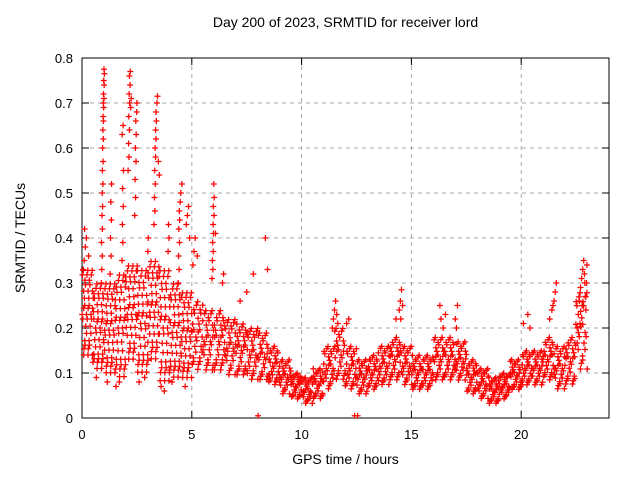 The width and height of the screenshot is (640, 480). Describe the element at coordinates (345, 459) in the screenshot. I see `x-axis-label: GPS time / hours` at that location.